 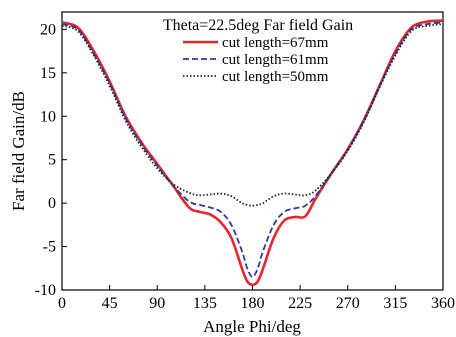 What do you see at coordinates (52, 160) in the screenshot?
I see `y-tick-label: 5` at bounding box center [52, 160].